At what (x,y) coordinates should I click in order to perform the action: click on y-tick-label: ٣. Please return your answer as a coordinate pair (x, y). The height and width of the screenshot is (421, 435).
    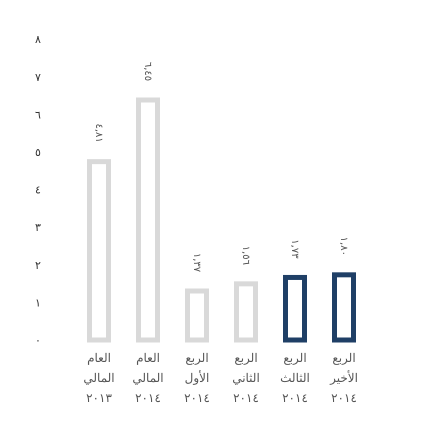
    Looking at the image, I should click on (38, 227).